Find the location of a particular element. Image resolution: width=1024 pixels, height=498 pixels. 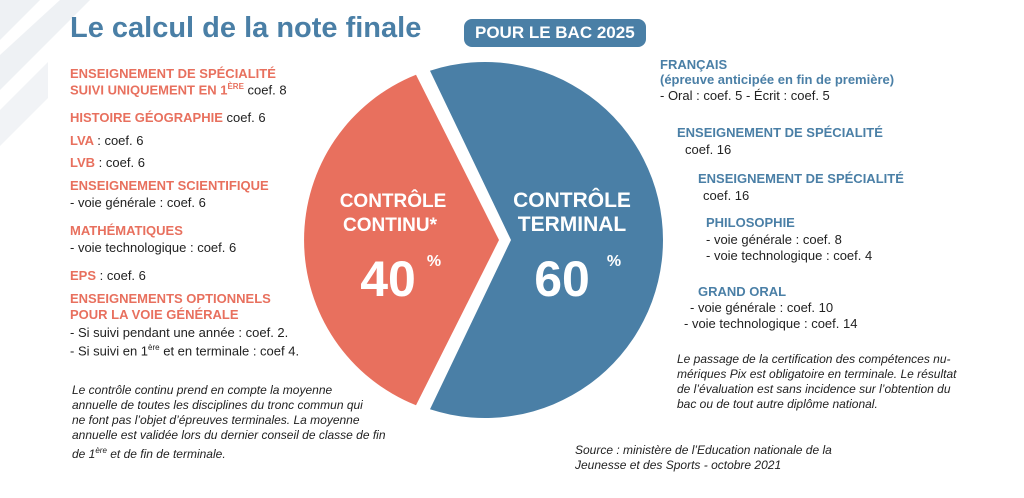

francais-subtitle: (épreuve anticipée en fin de première) is located at coordinates (777, 79).